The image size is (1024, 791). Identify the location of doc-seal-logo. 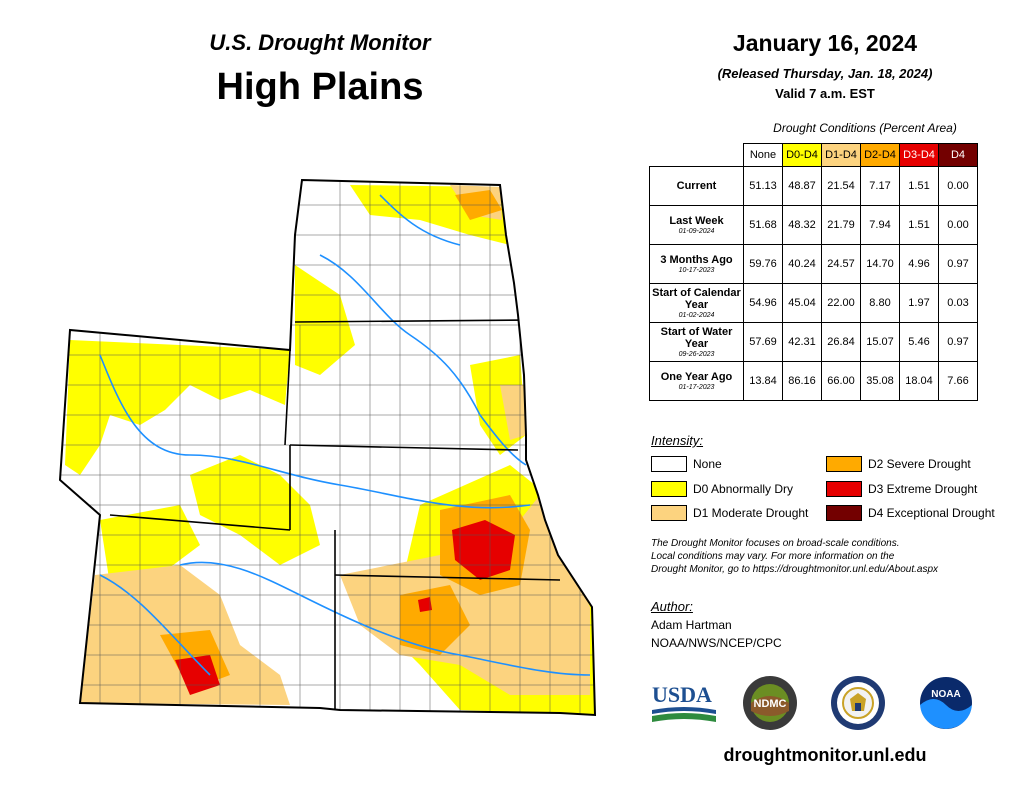
(858, 703).